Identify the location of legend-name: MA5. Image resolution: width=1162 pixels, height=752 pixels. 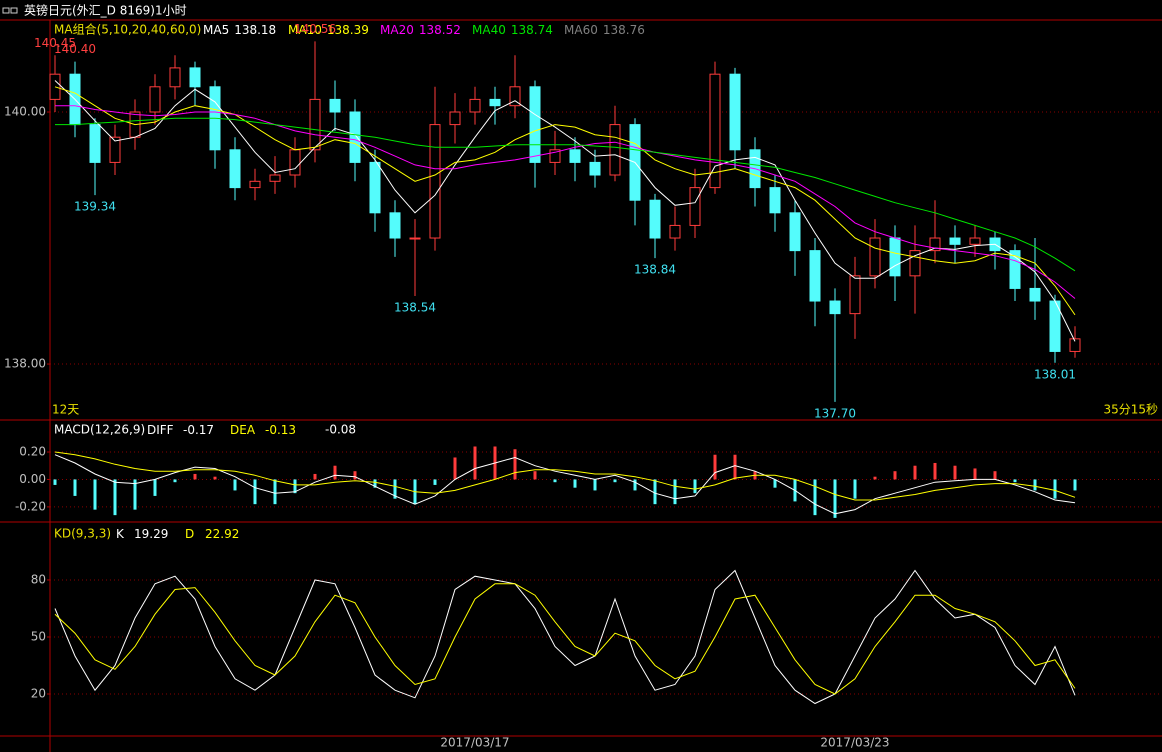
(216, 30).